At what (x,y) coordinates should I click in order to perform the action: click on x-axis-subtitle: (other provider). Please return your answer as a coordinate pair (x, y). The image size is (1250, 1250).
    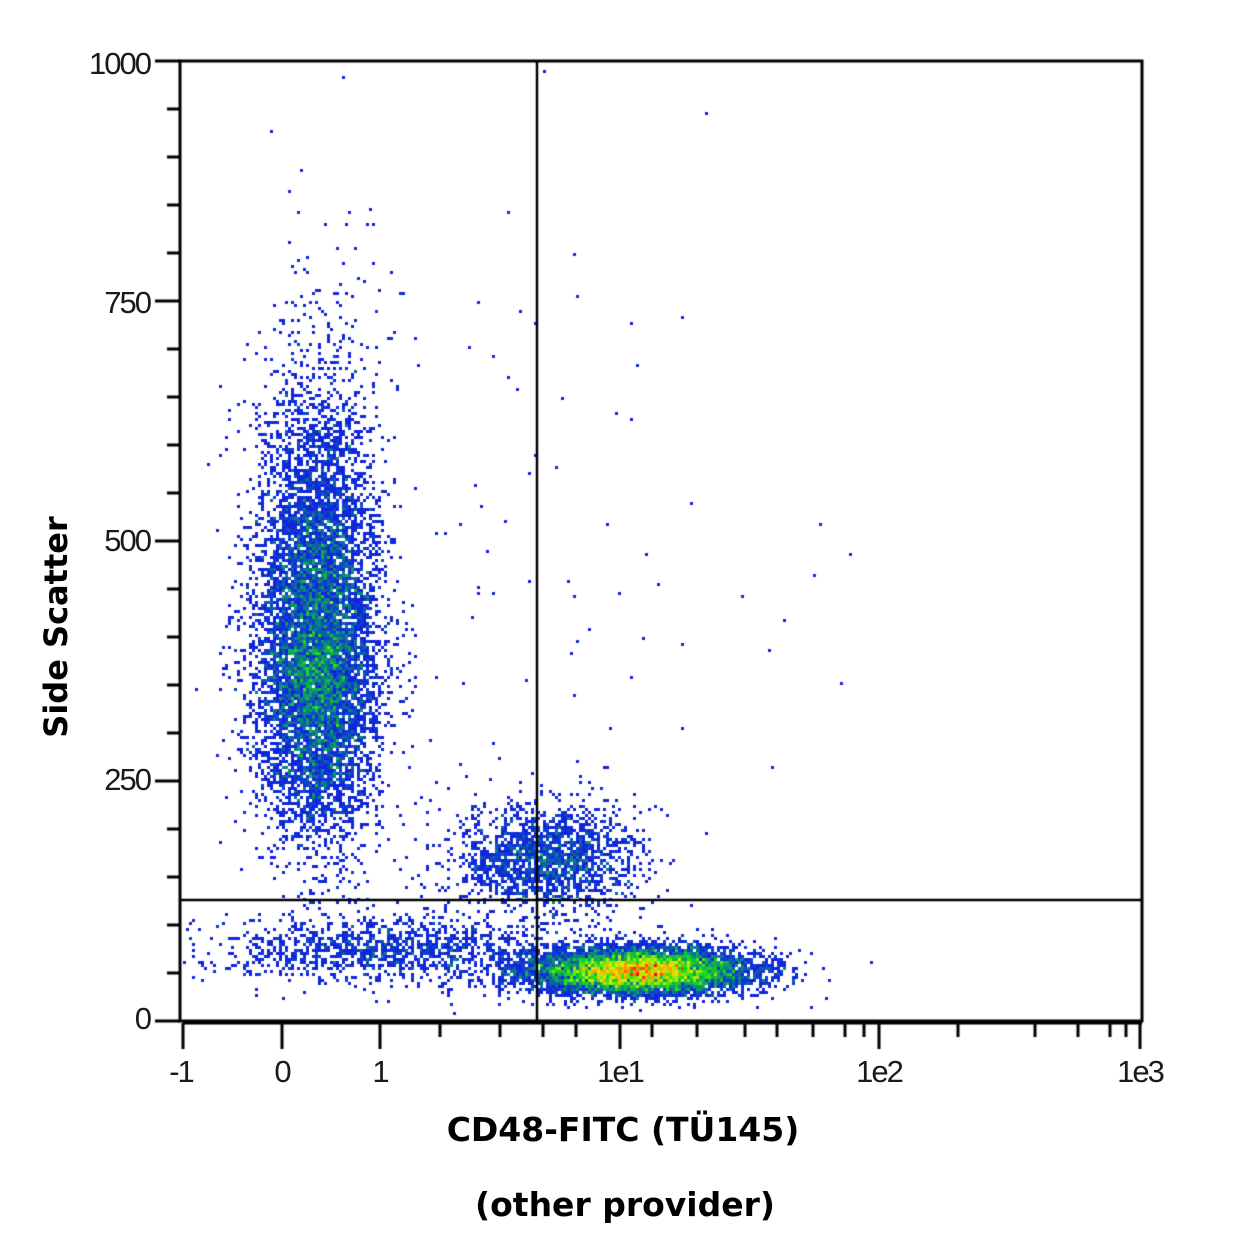
    Looking at the image, I should click on (625, 1204).